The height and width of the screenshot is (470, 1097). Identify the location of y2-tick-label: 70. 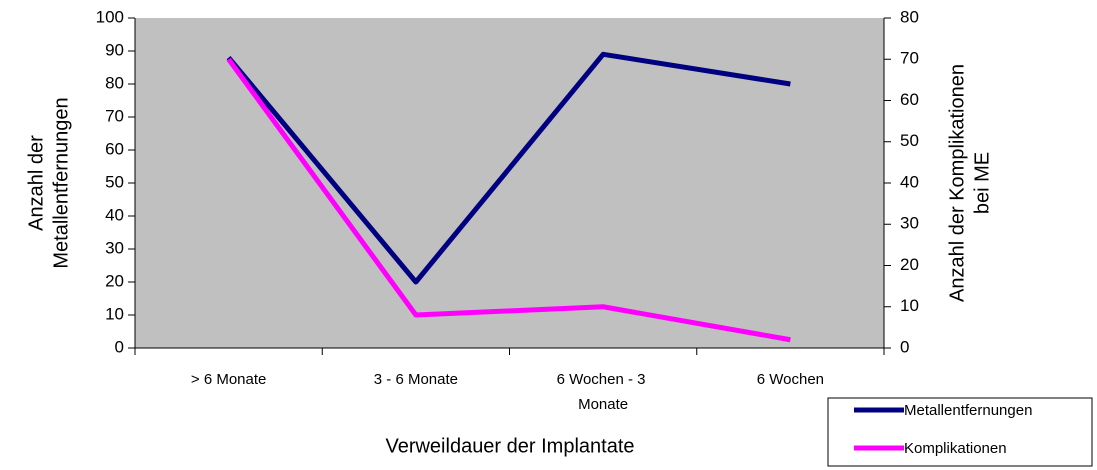
(909, 58).